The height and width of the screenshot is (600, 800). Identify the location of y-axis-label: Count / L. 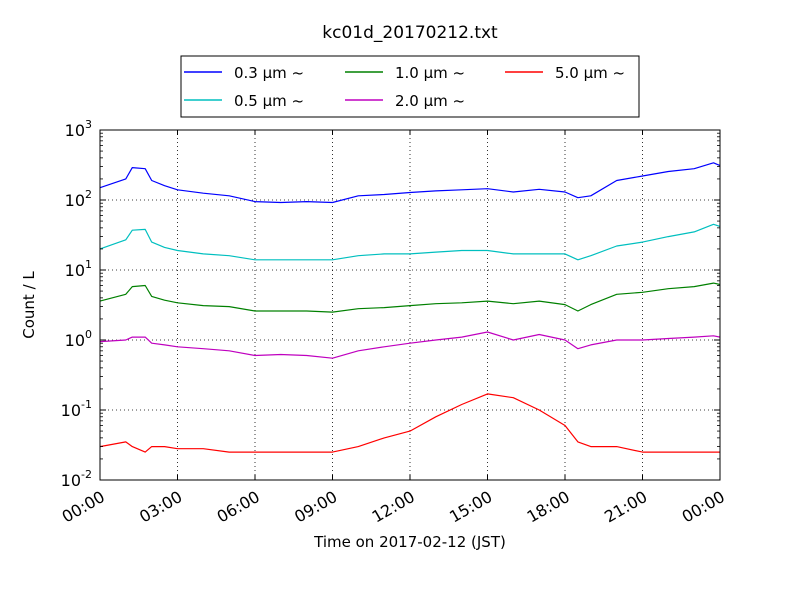
(29, 305).